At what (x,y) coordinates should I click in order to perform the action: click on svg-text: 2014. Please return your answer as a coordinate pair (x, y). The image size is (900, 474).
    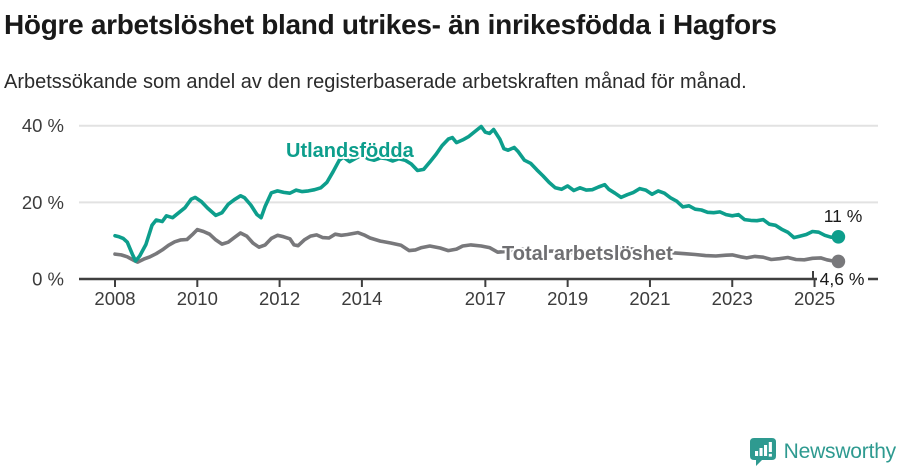
    Looking at the image, I should click on (361, 298).